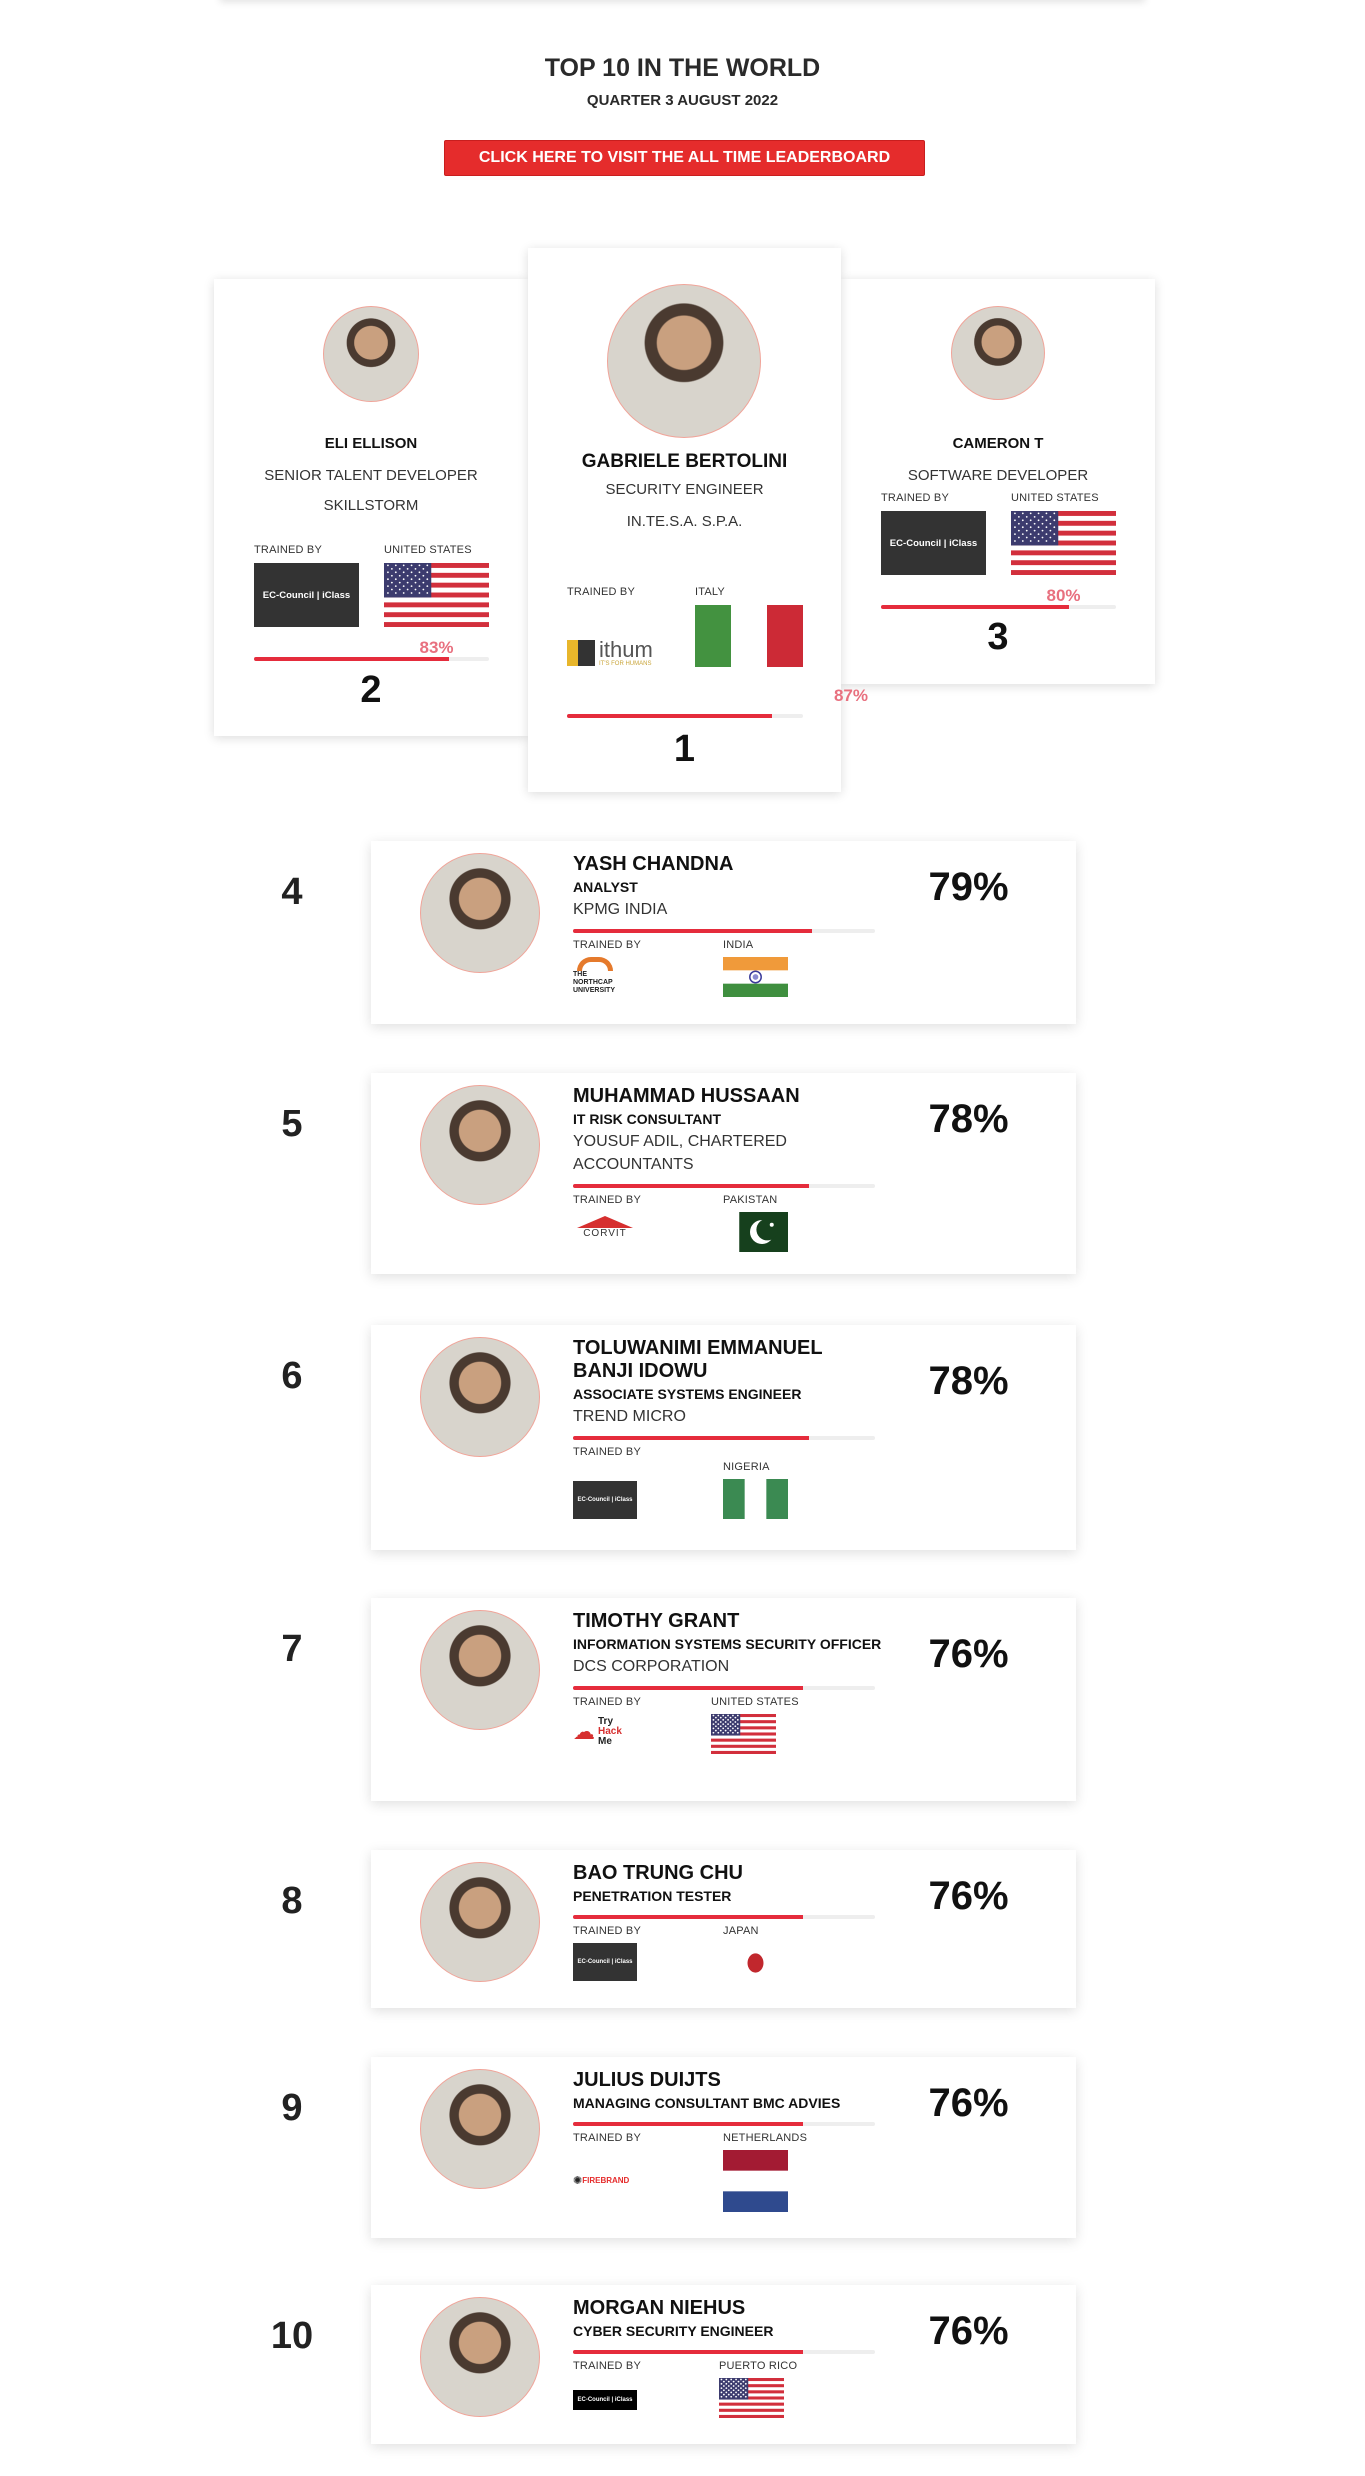 Image resolution: width=1365 pixels, height=2476 pixels. I want to click on page-subtitle: QUARTER 3 AUGUST 2022, so click(682, 100).